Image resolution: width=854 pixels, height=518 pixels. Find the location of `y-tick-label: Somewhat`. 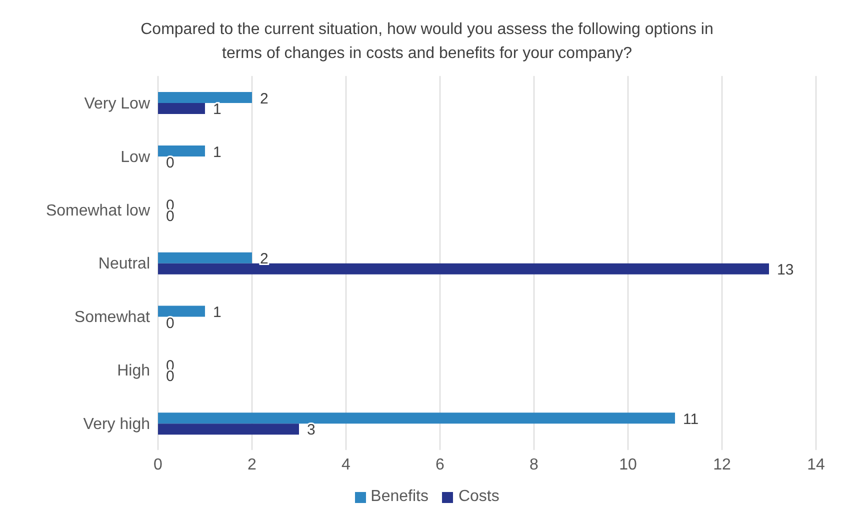

y-tick-label: Somewhat is located at coordinates (112, 317).